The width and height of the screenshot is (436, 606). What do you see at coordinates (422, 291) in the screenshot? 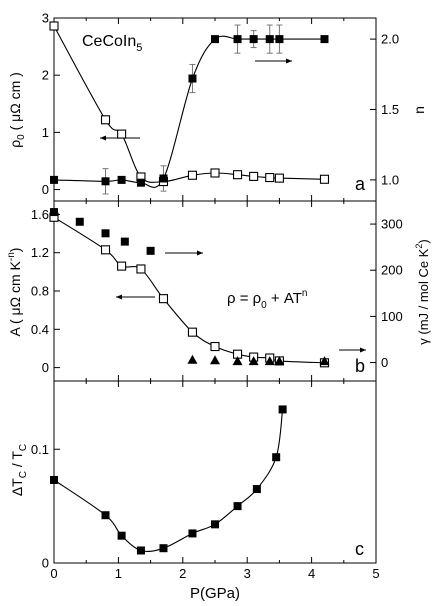
I see `panel-b-ylabel-right: γ (mJ / mol Ce K2)` at bounding box center [422, 291].